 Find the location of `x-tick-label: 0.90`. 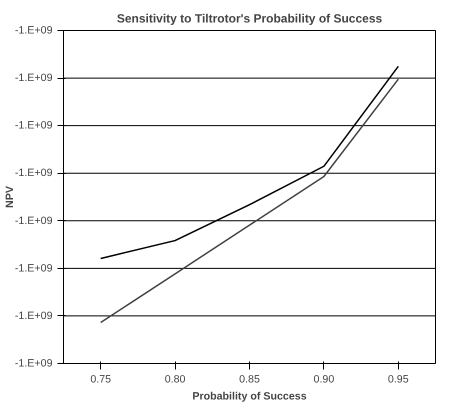

x-tick-label: 0.90 is located at coordinates (324, 380).